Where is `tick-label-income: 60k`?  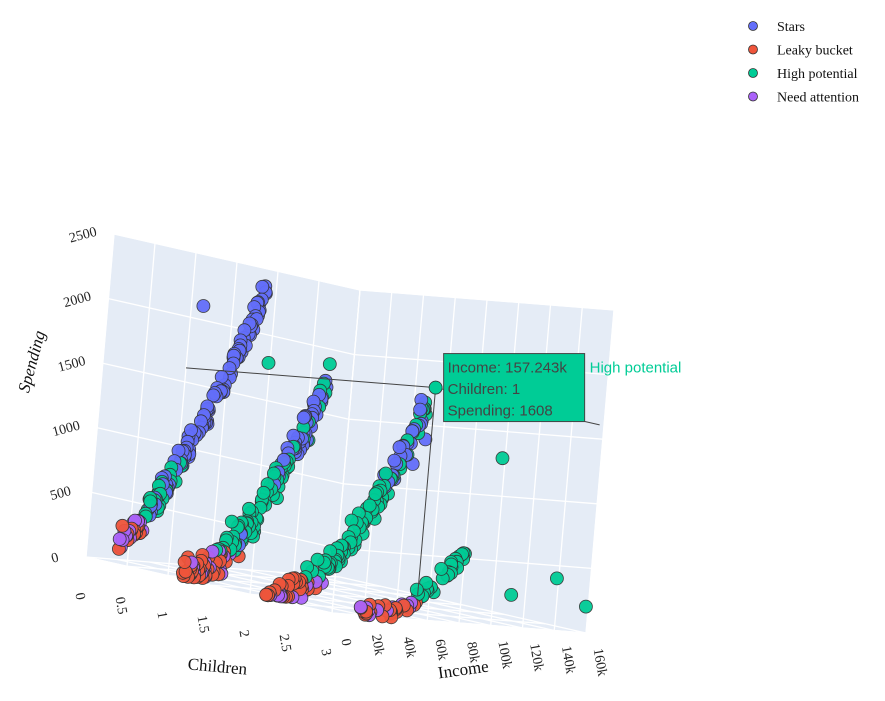 tick-label-income: 60k is located at coordinates (440, 649).